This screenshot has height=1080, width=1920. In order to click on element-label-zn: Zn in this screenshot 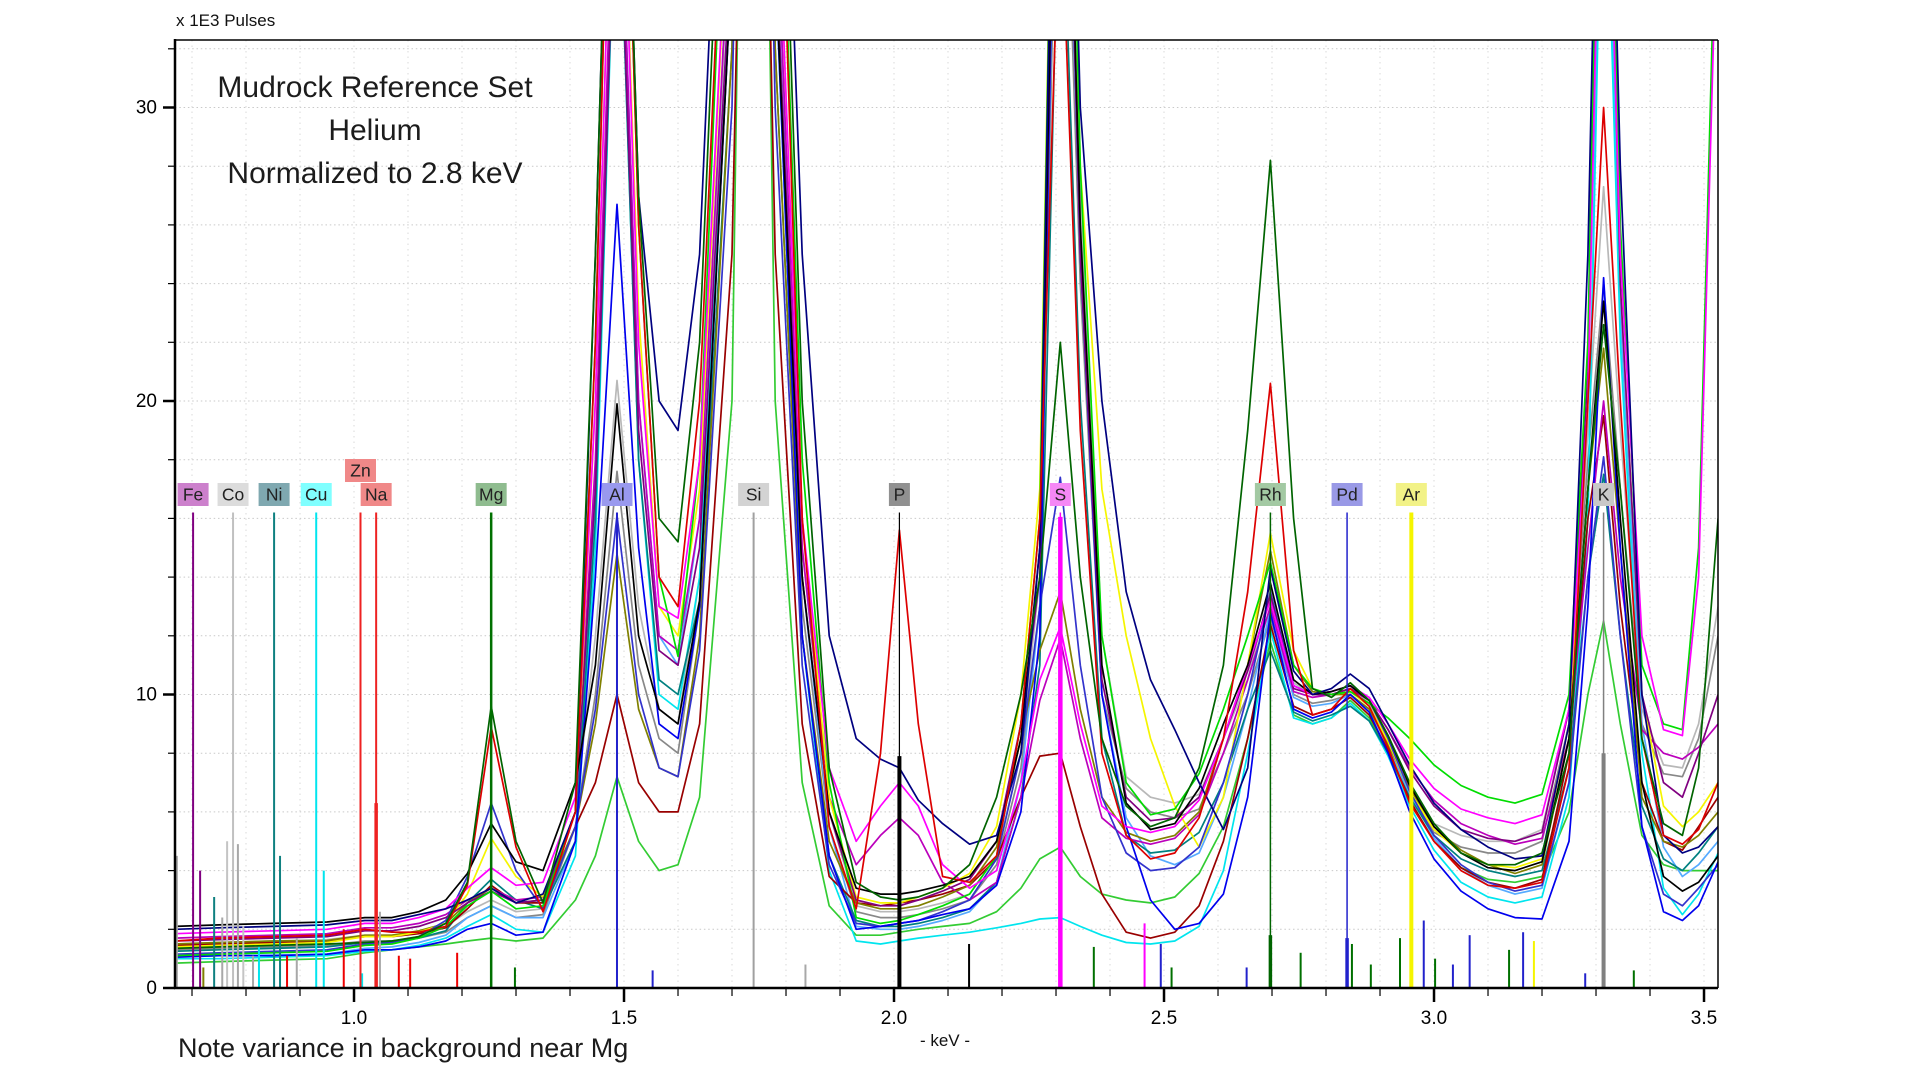, I will do `click(360, 471)`.